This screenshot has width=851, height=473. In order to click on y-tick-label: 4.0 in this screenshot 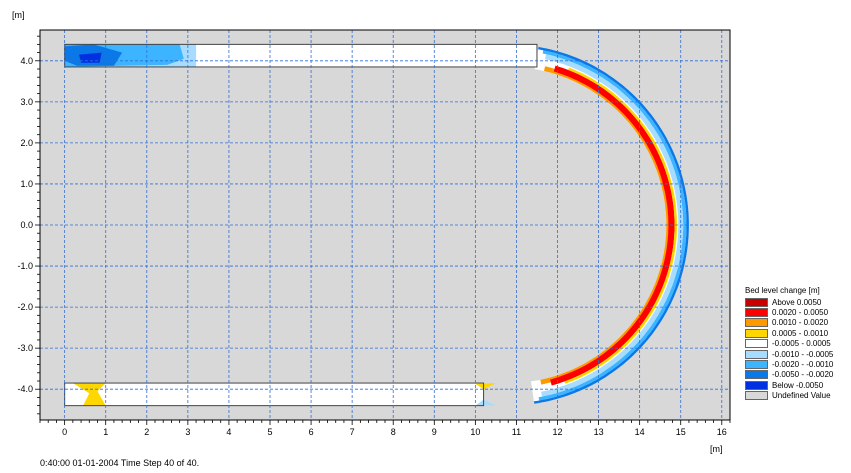, I will do `click(26, 61)`.